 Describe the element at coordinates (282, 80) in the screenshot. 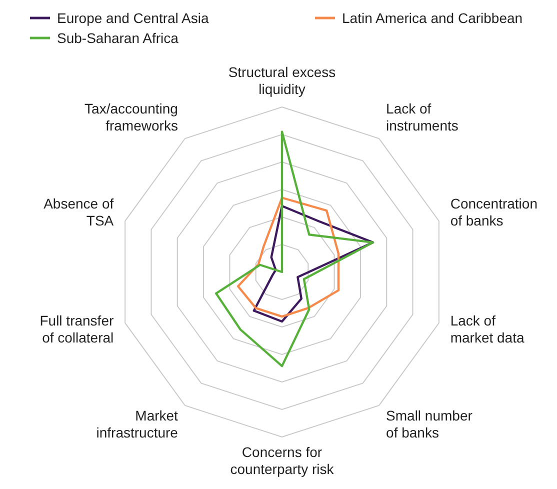

I see `spoke-label: Structural excess liquidity` at that location.